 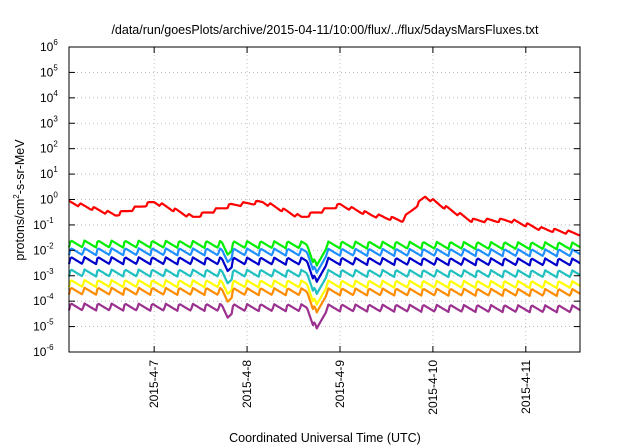 I want to click on y-tick-label: 10², so click(x=49, y=148).